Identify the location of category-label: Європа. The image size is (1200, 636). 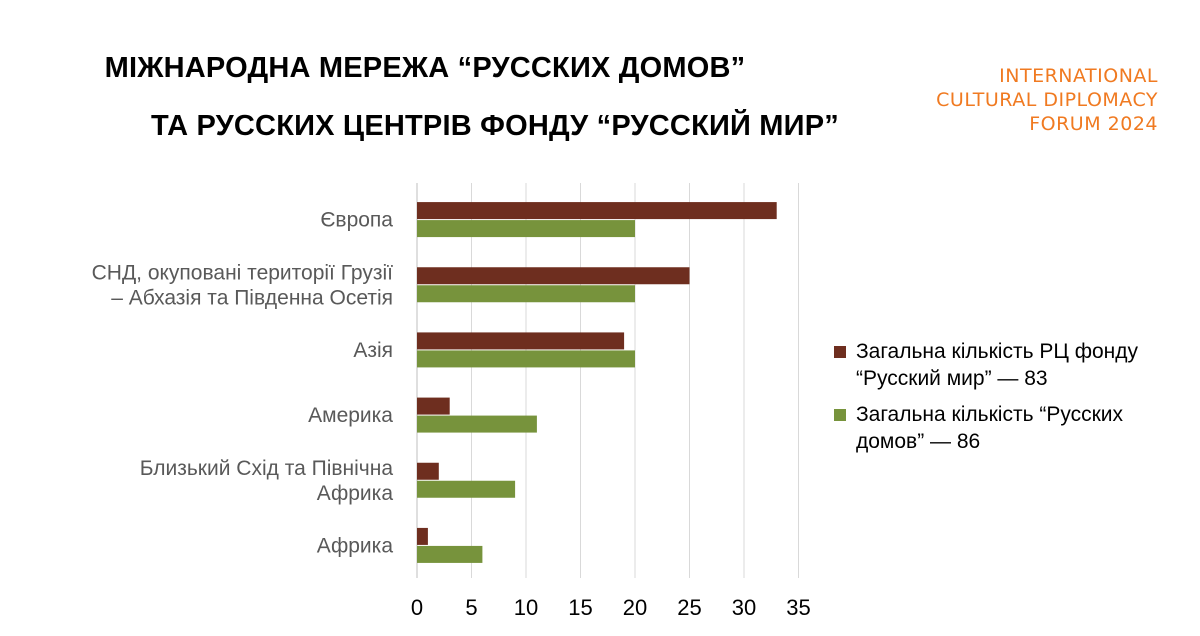
(356, 220).